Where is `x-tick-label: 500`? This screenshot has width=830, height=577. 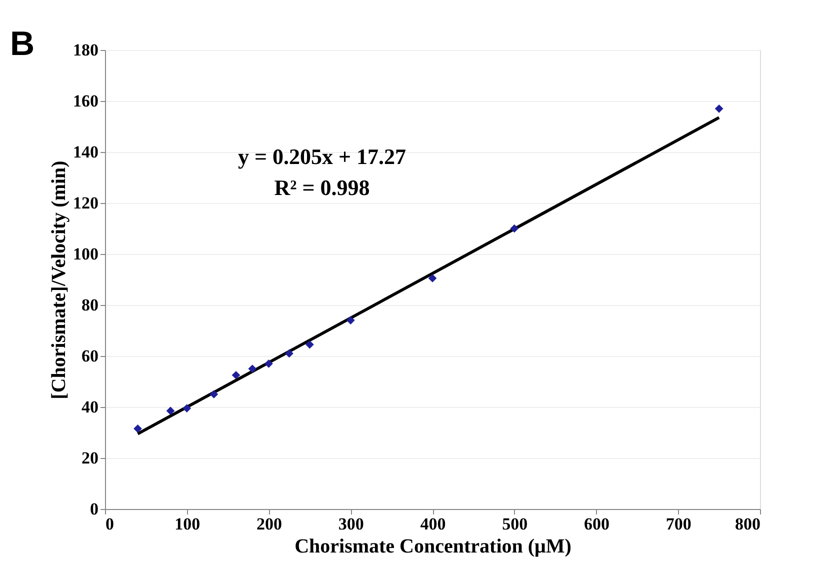
x-tick-label: 500 is located at coordinates (515, 524).